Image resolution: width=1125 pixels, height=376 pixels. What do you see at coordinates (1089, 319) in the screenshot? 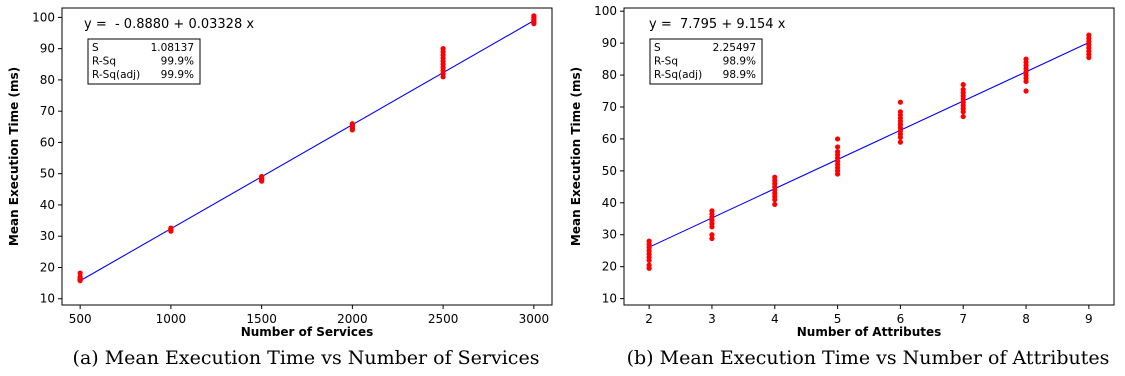
I see `x-tick-label: 9` at bounding box center [1089, 319].